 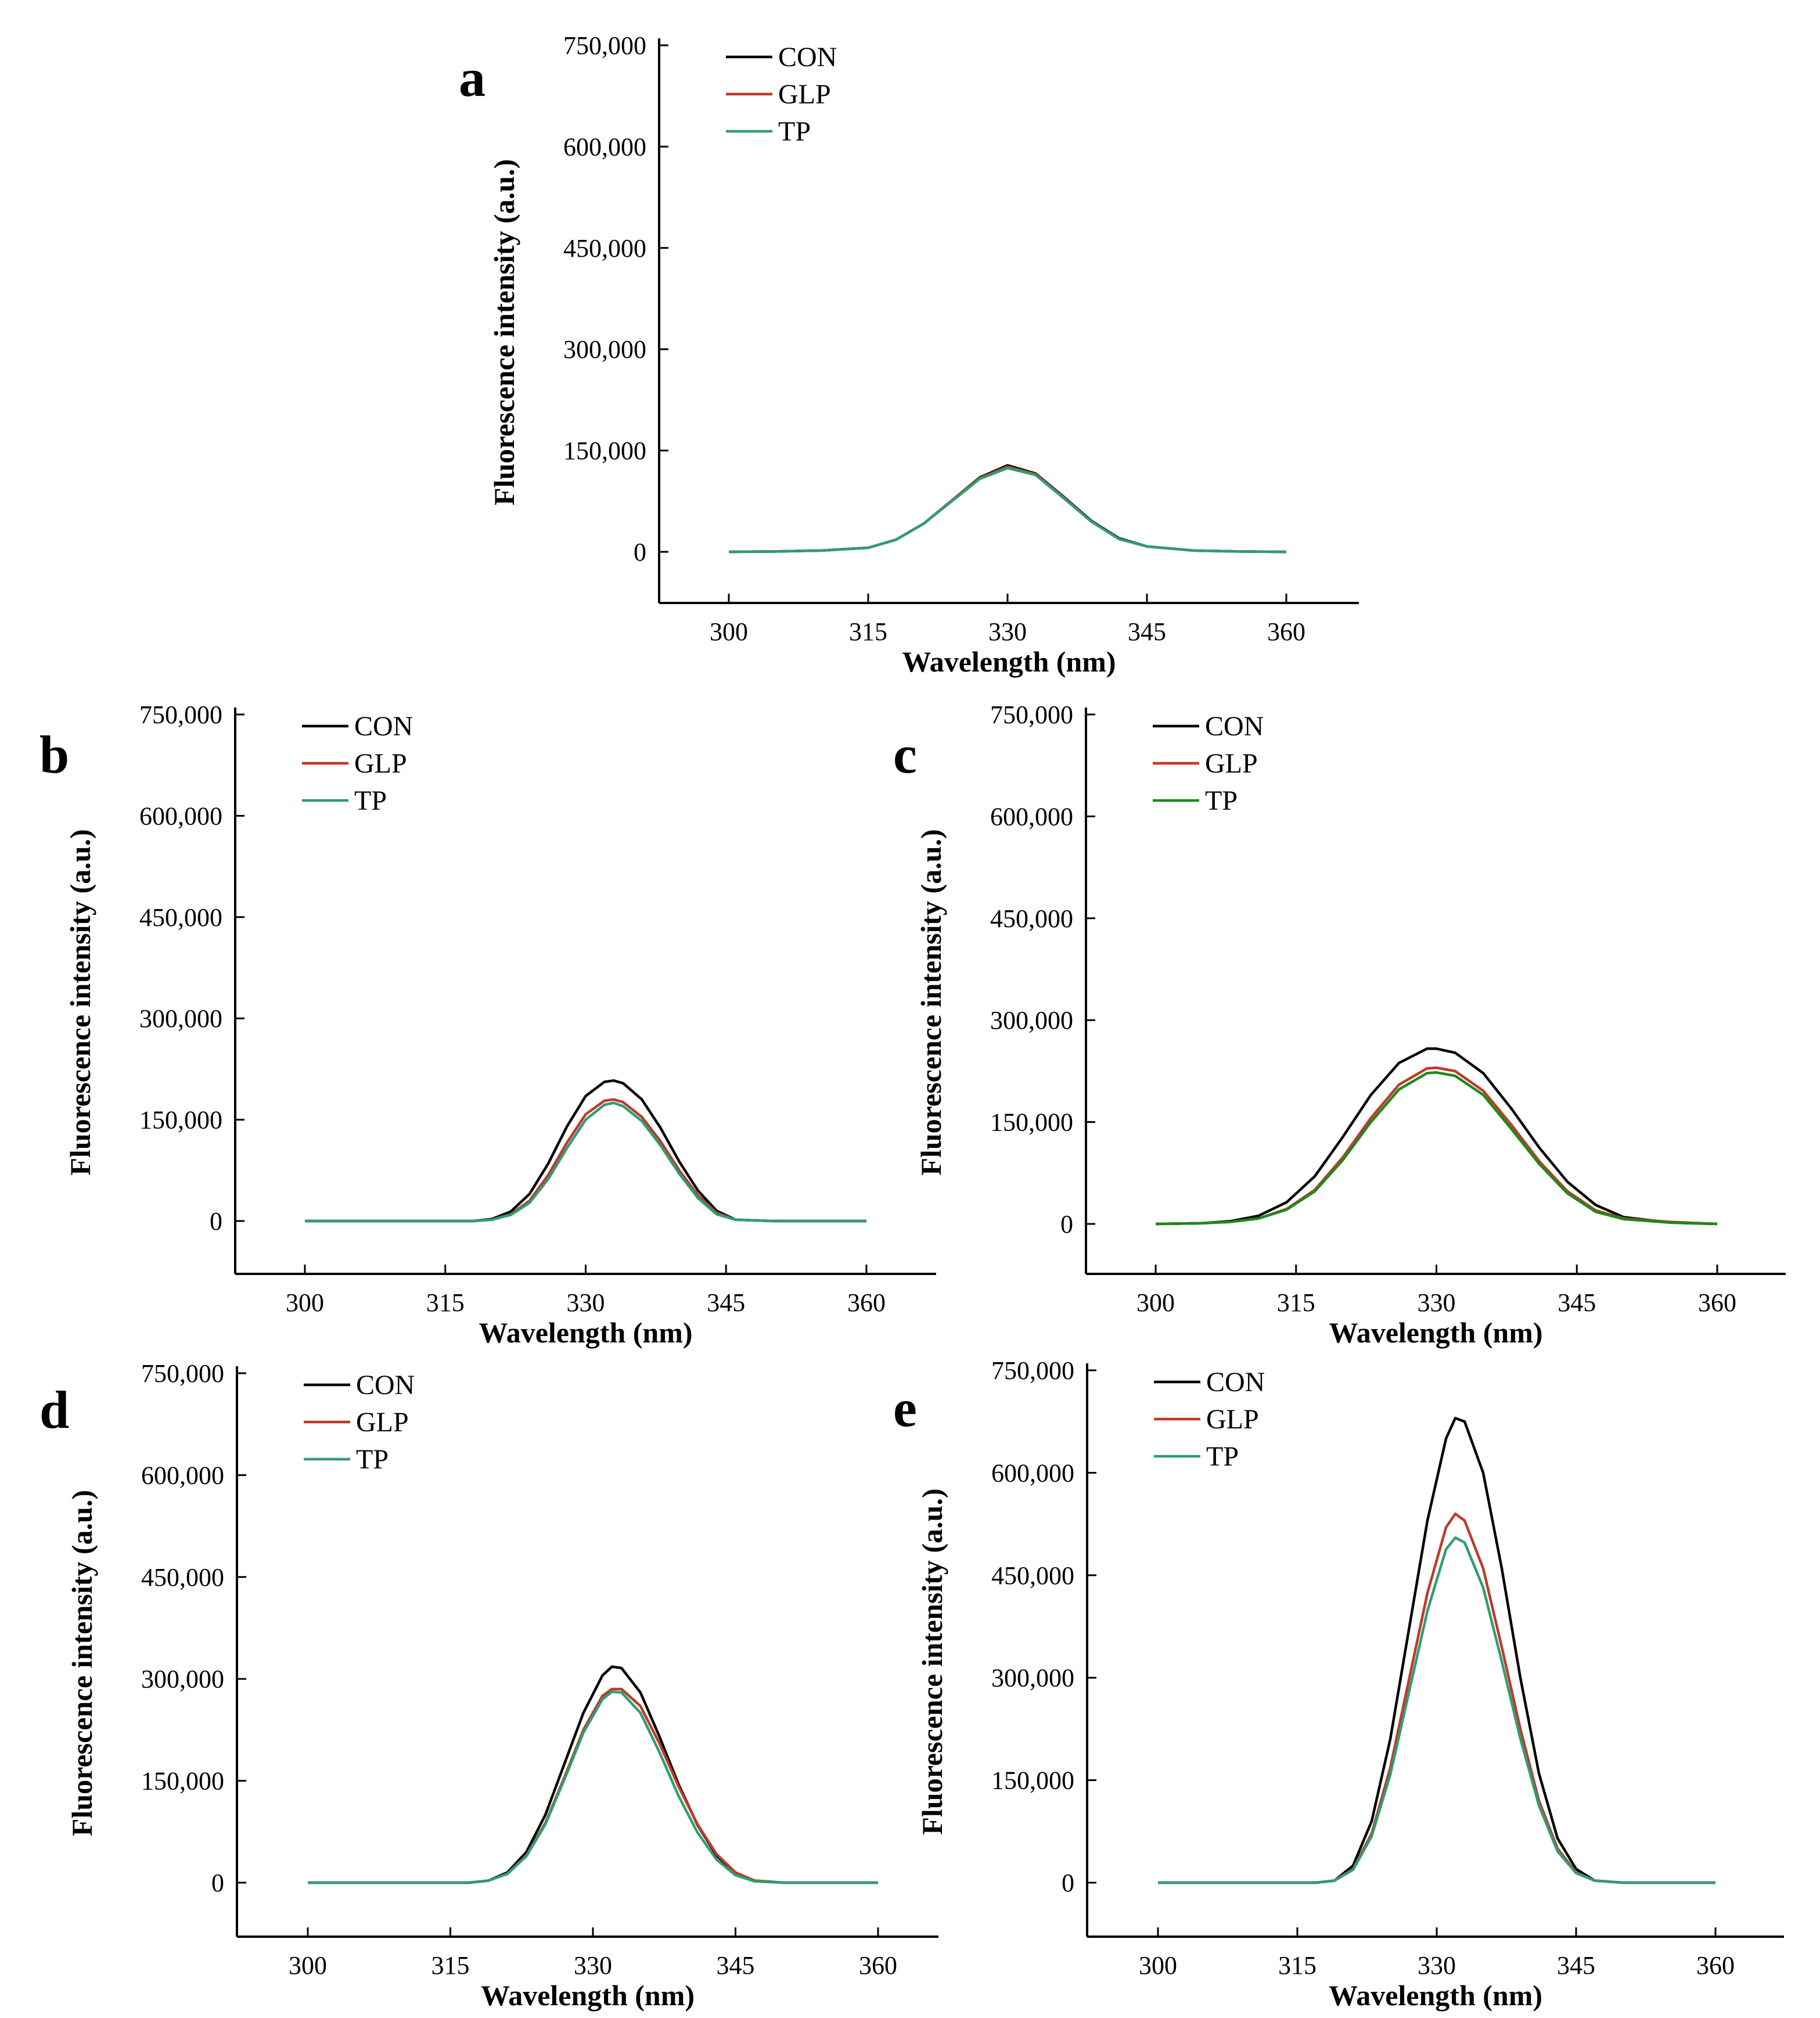 I want to click on panel-letter: a, so click(x=472, y=77).